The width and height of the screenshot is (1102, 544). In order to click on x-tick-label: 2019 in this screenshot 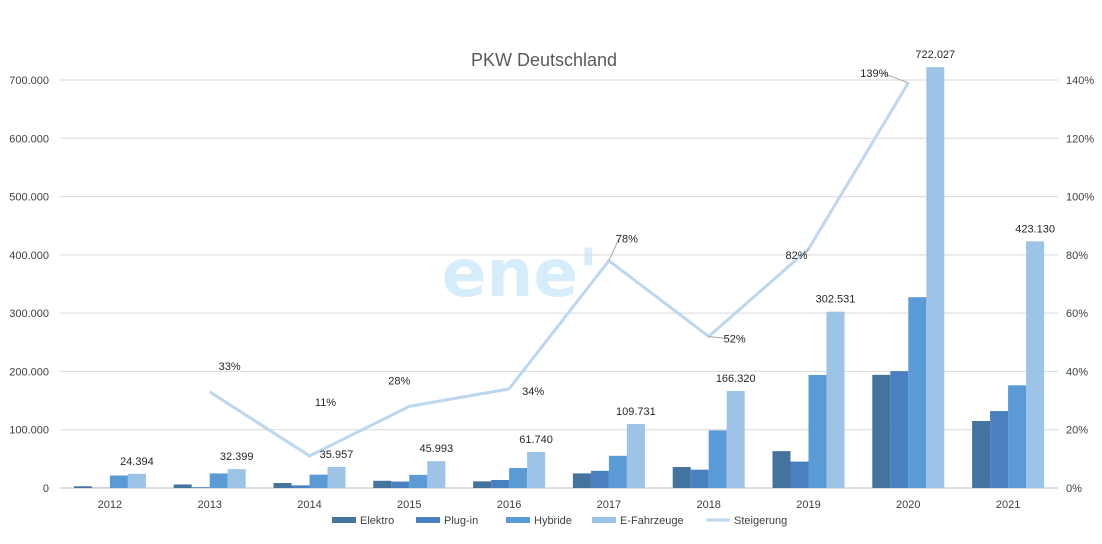, I will do `click(808, 505)`.